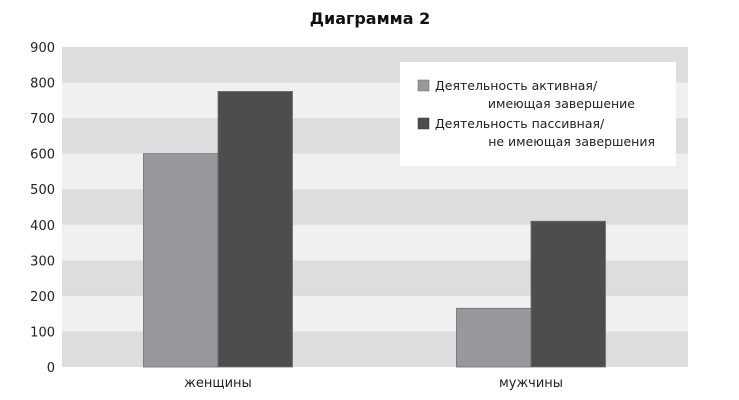  I want to click on legend-label-active-line1: Деятельность активная/, so click(516, 85).